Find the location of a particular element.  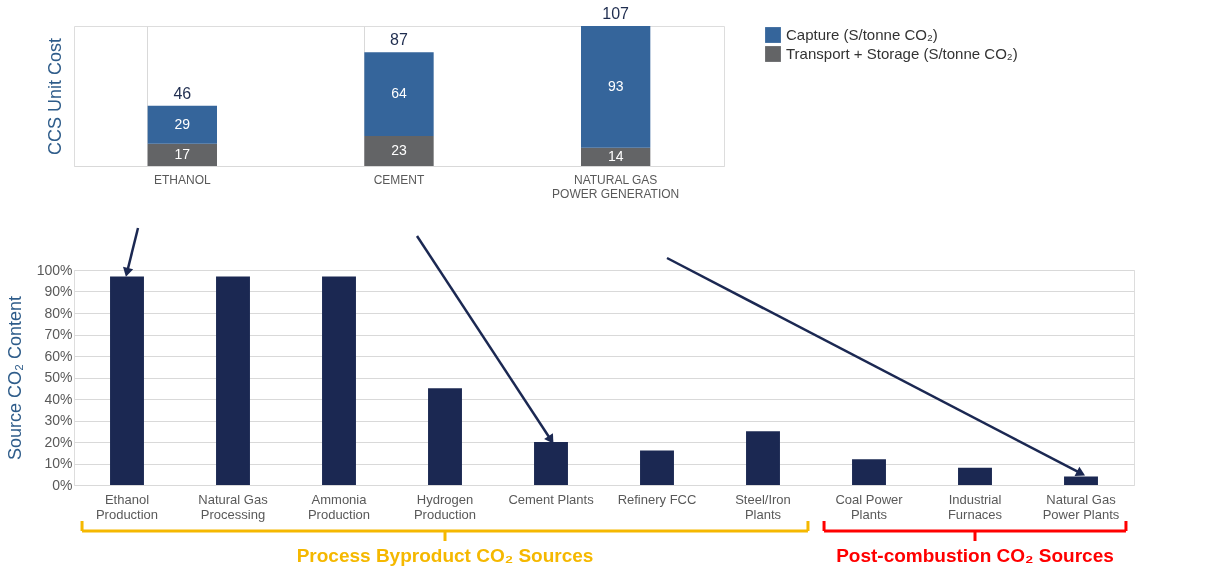

x-tick-label: Ammonia Production is located at coordinates (339, 506).